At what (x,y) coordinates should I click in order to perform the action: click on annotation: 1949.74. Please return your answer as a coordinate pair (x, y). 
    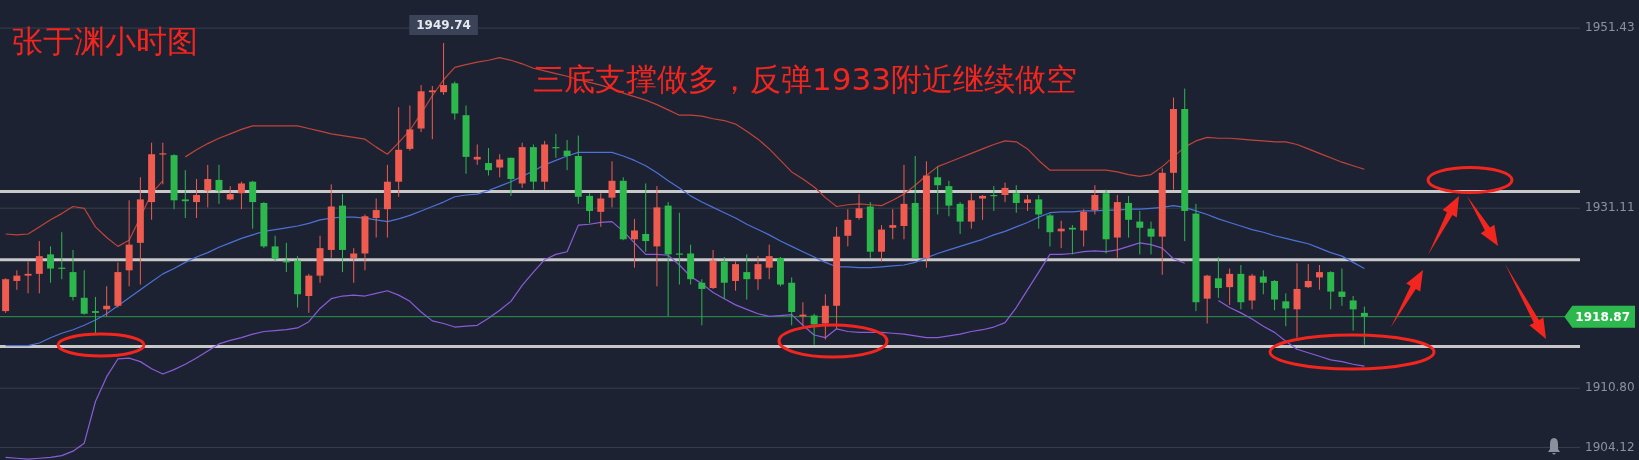
    Looking at the image, I should click on (443, 25).